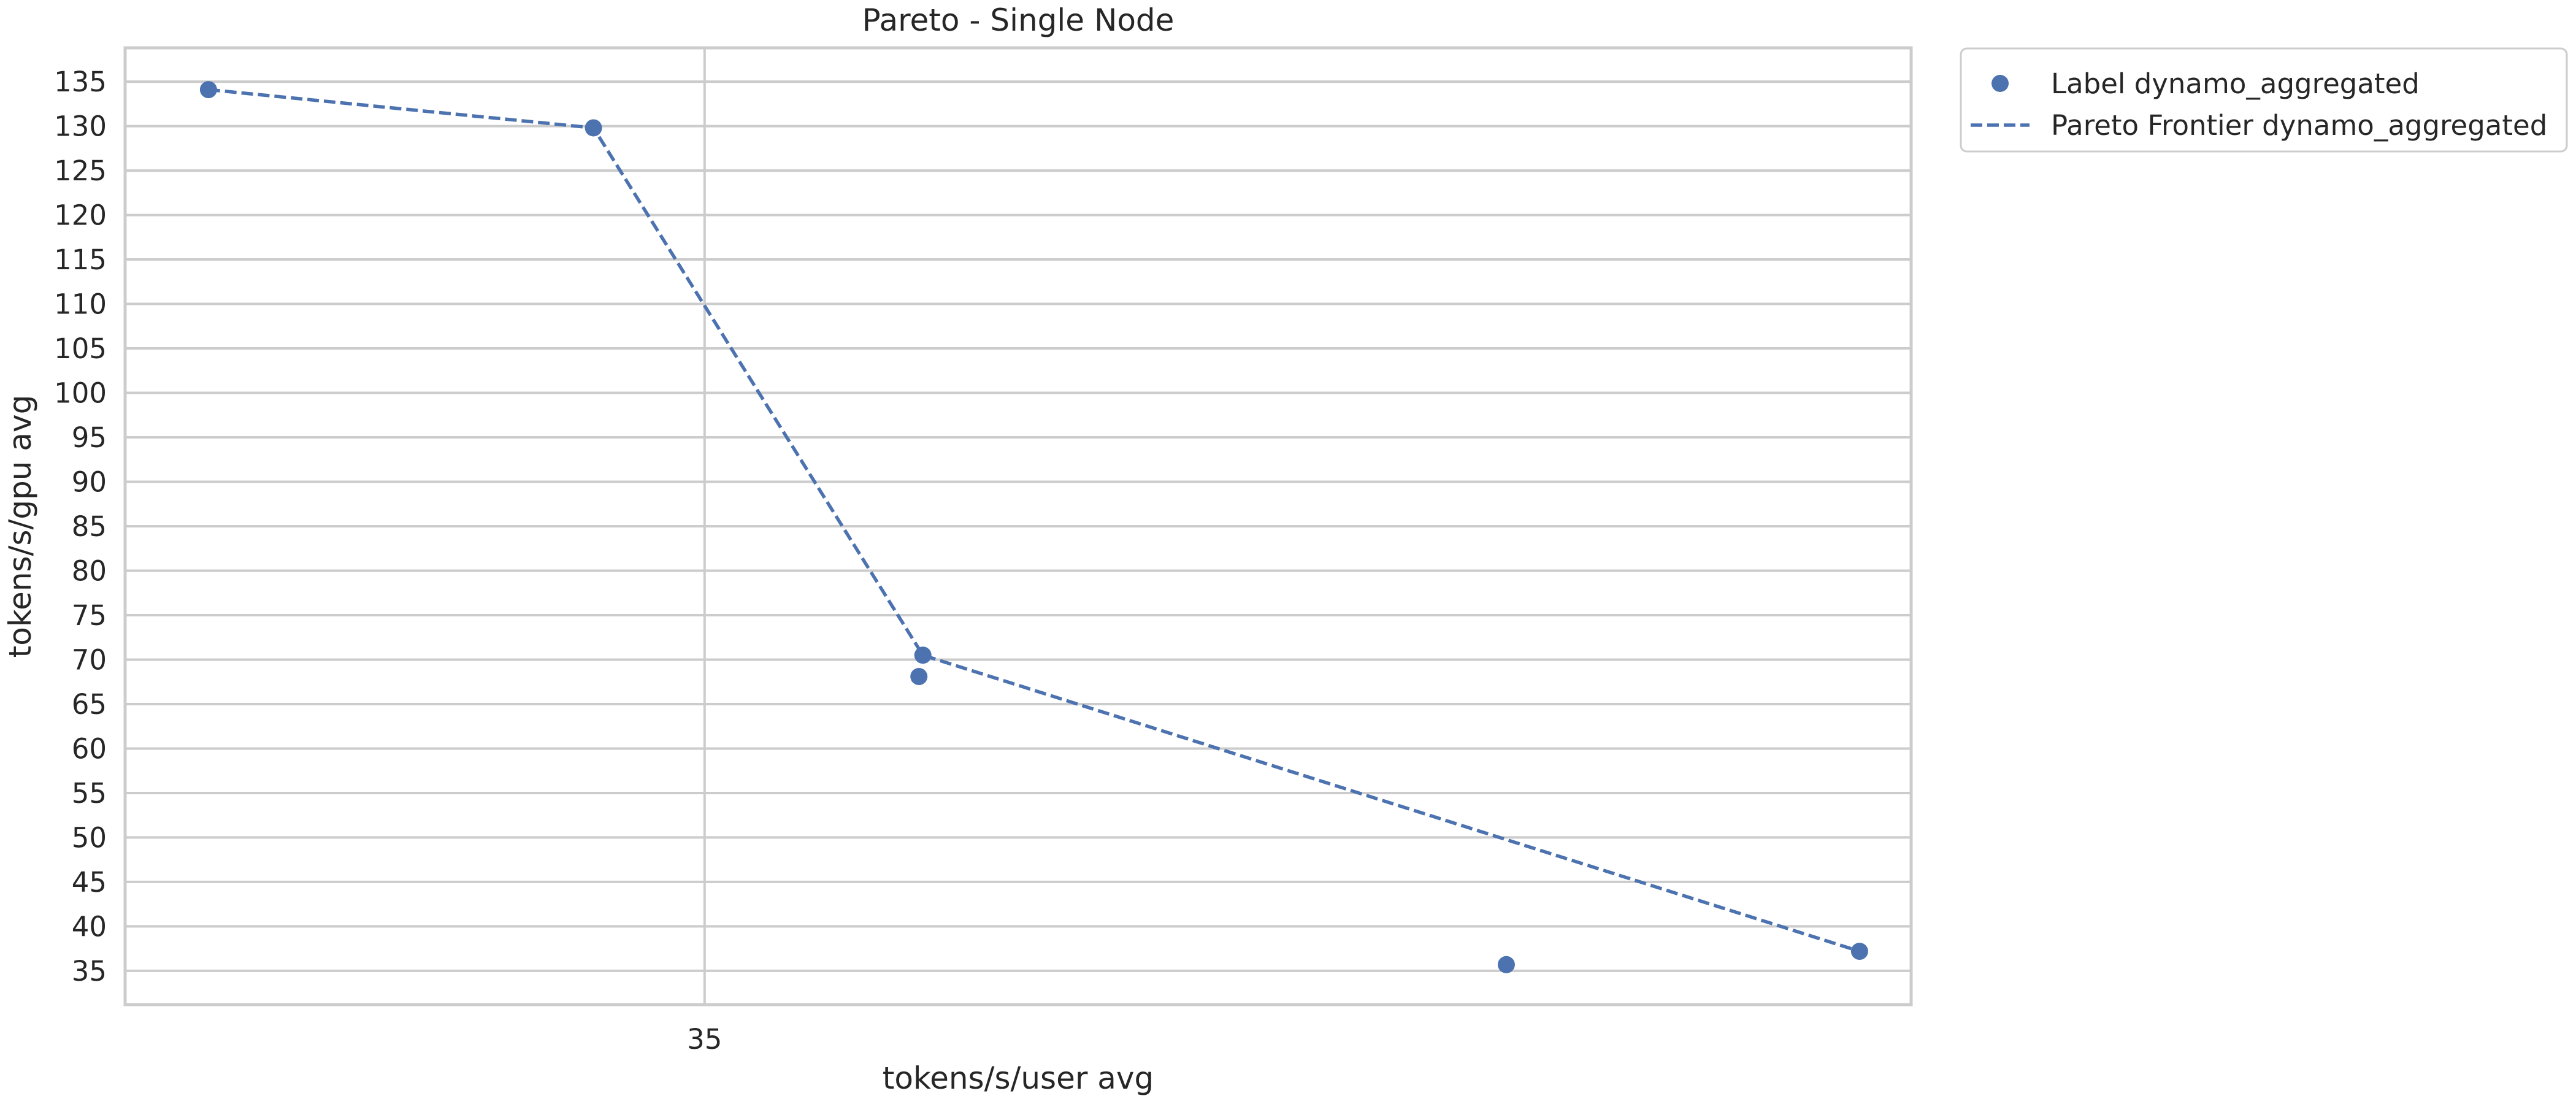 The image size is (2576, 1104). I want to click on y-tick-label: 100, so click(80, 393).